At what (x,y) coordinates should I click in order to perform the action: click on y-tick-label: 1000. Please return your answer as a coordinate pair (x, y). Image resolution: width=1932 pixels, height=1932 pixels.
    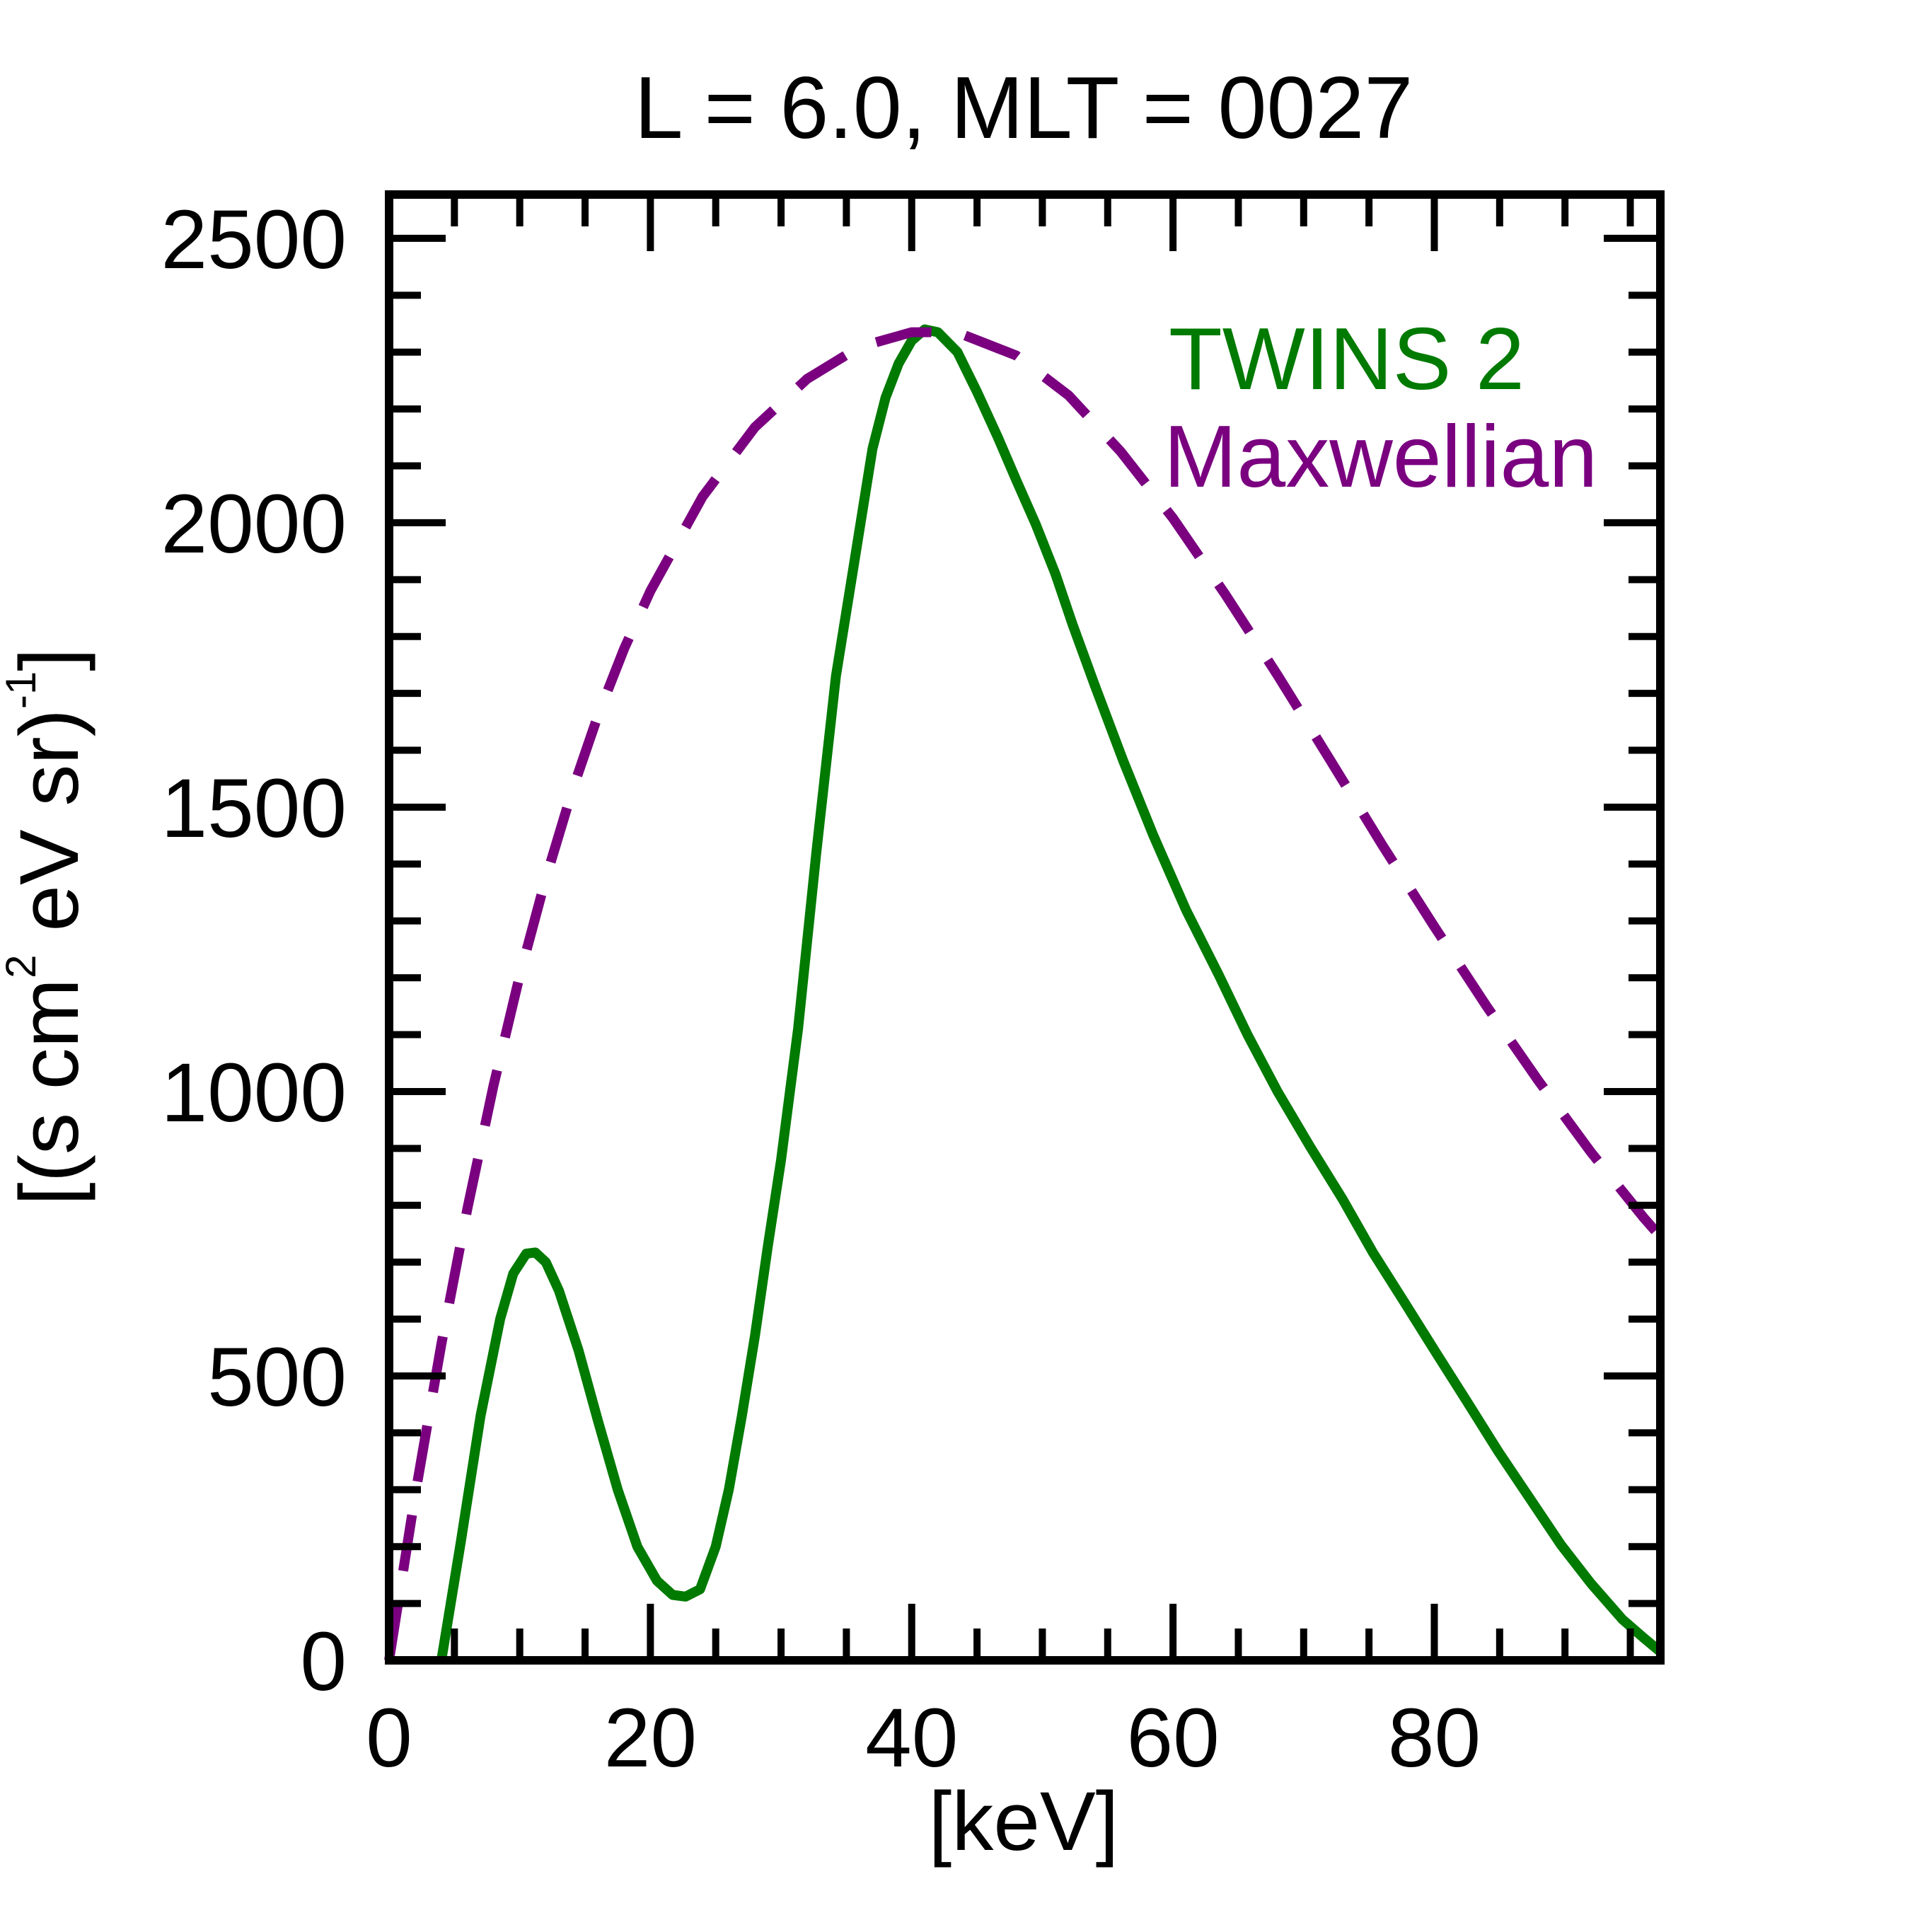
    Looking at the image, I should click on (254, 1093).